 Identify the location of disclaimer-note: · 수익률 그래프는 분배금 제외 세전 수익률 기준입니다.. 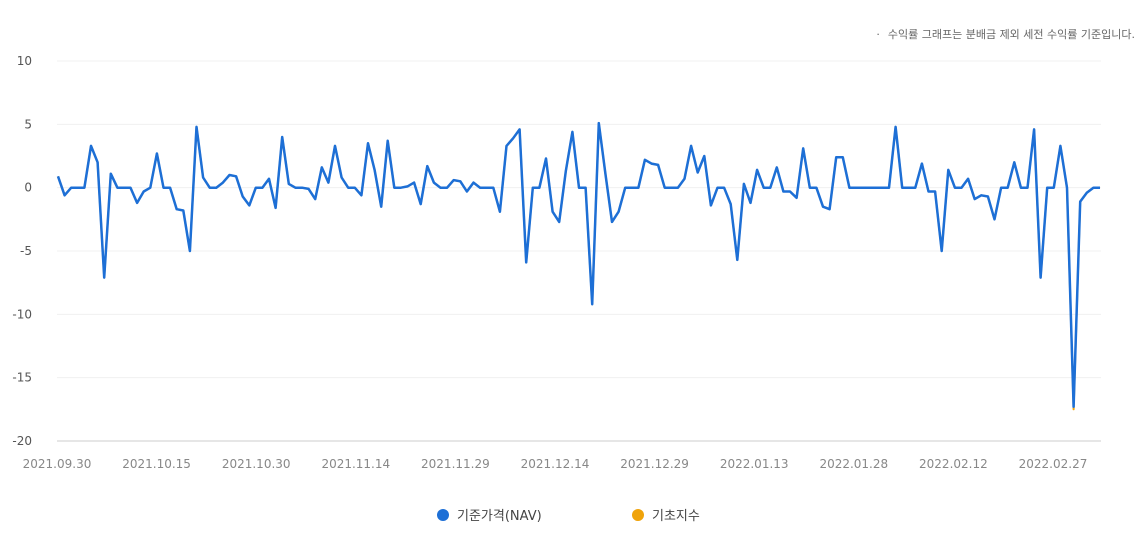
(1005, 34).